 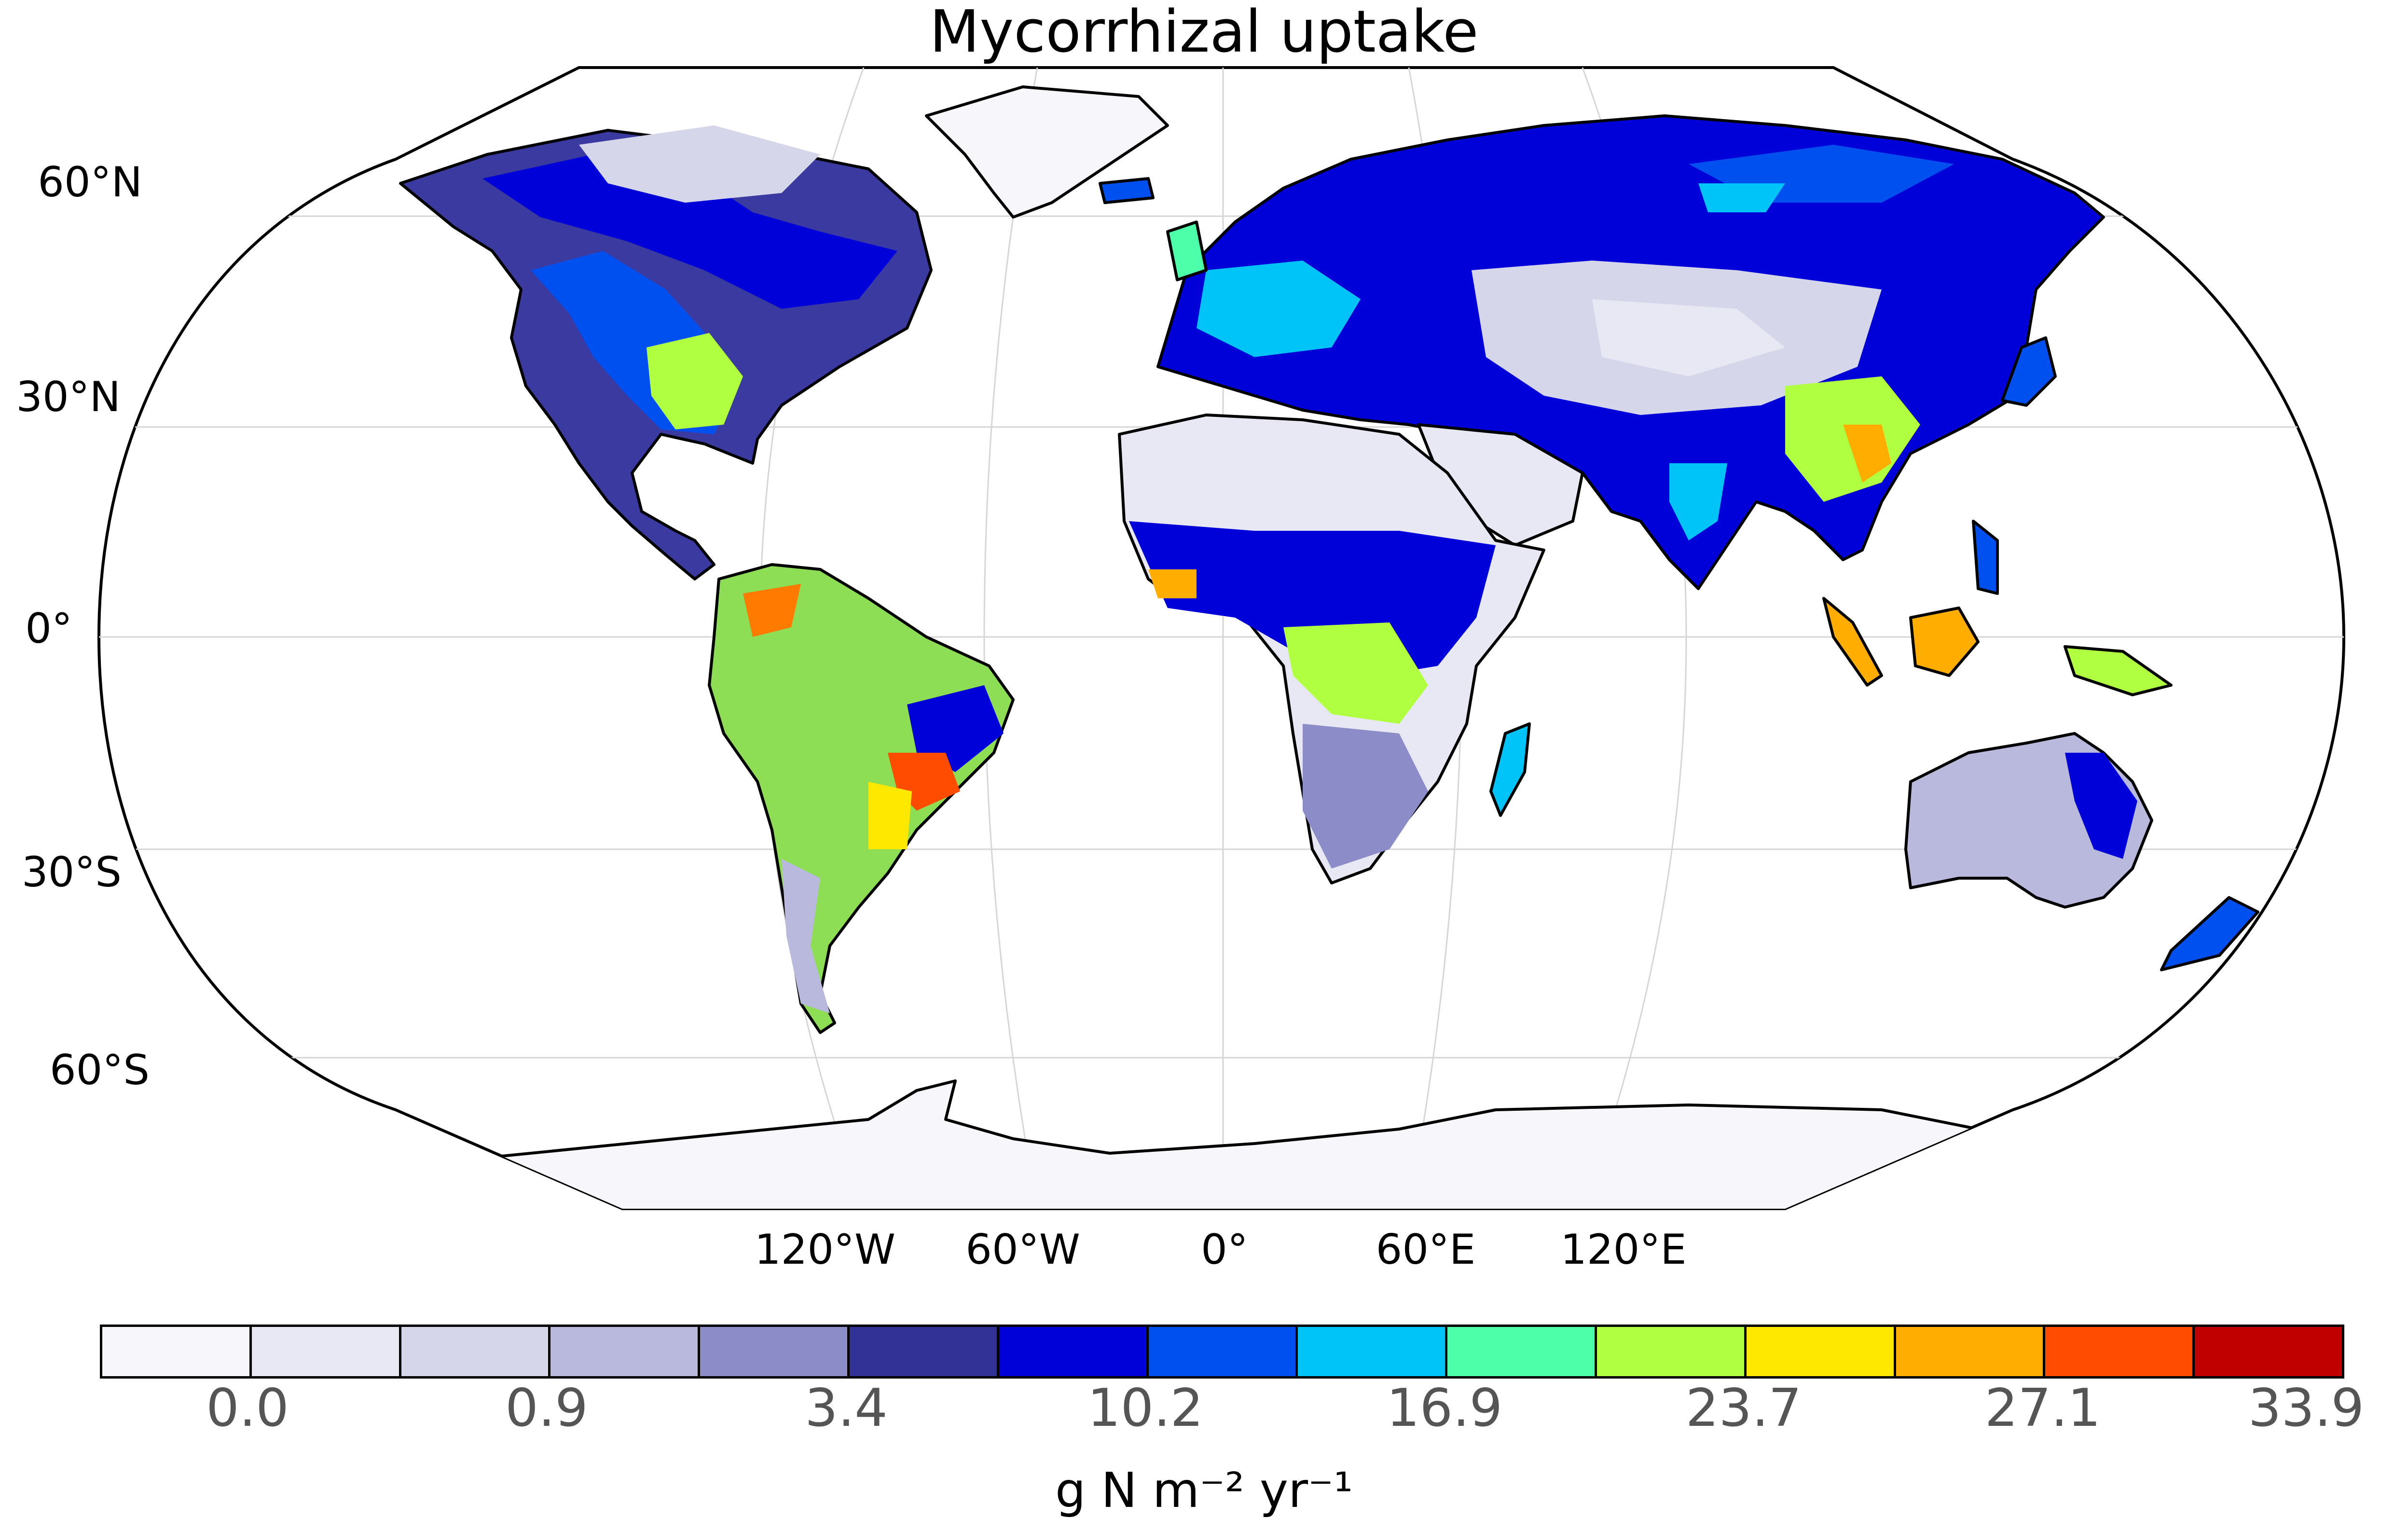 What do you see at coordinates (247, 1408) in the screenshot?
I see `colorbar-tick: 0.0` at bounding box center [247, 1408].